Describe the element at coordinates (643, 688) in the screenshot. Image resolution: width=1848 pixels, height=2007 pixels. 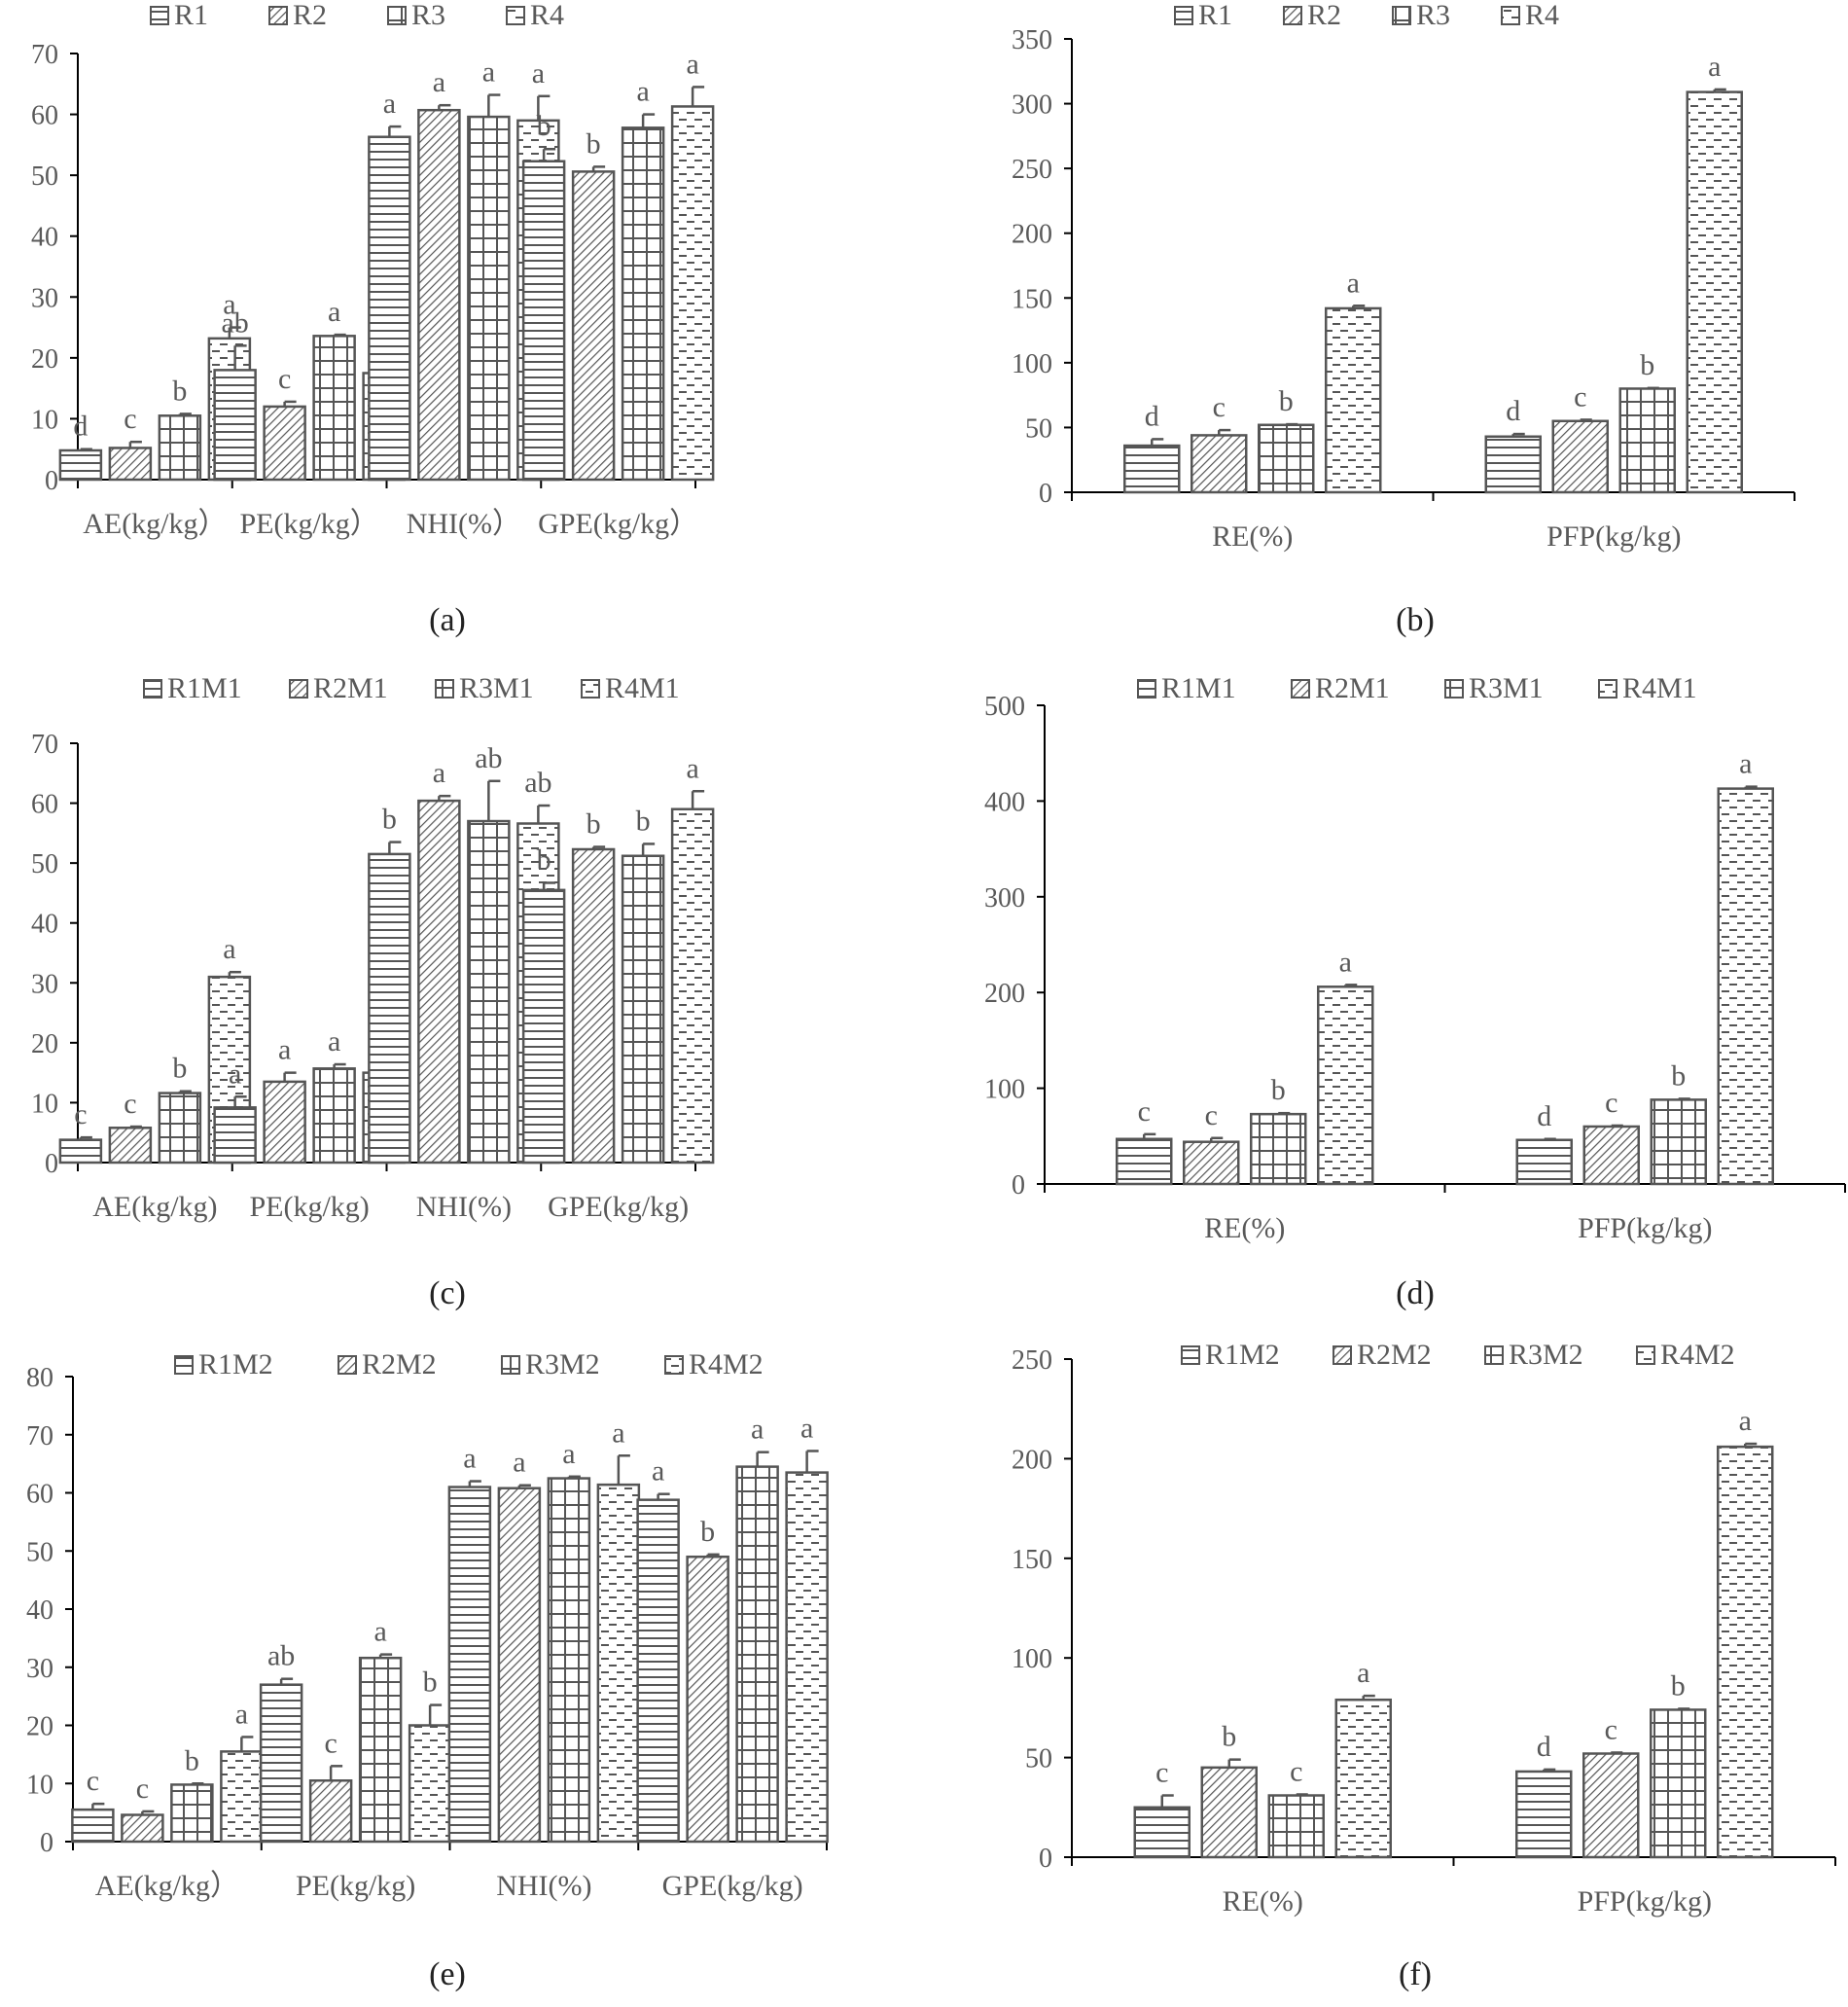
I see `legend-label: R4M1` at that location.